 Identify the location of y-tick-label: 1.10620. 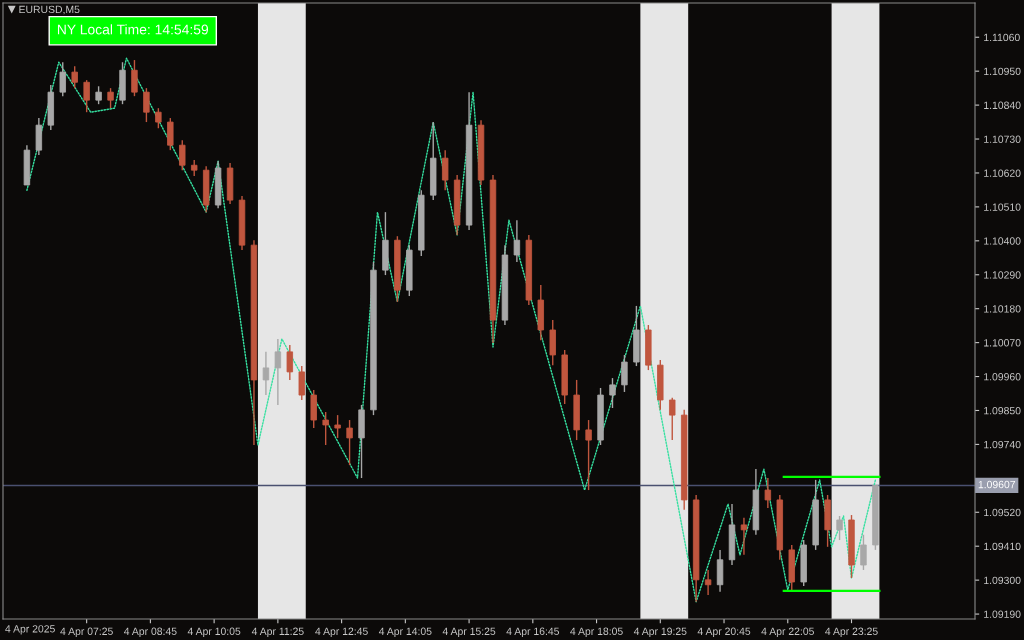
(1002, 173).